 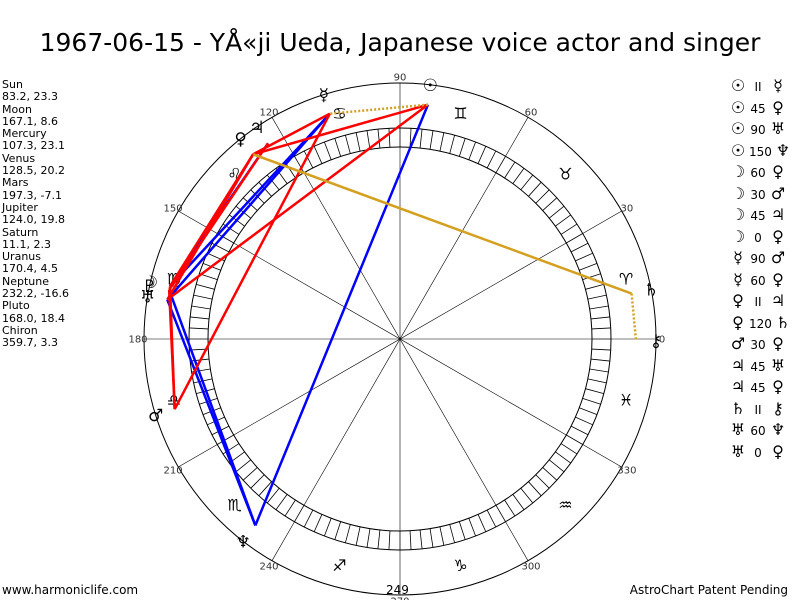 I want to click on aspect-row: ☽ 45 ♃, so click(x=760, y=216).